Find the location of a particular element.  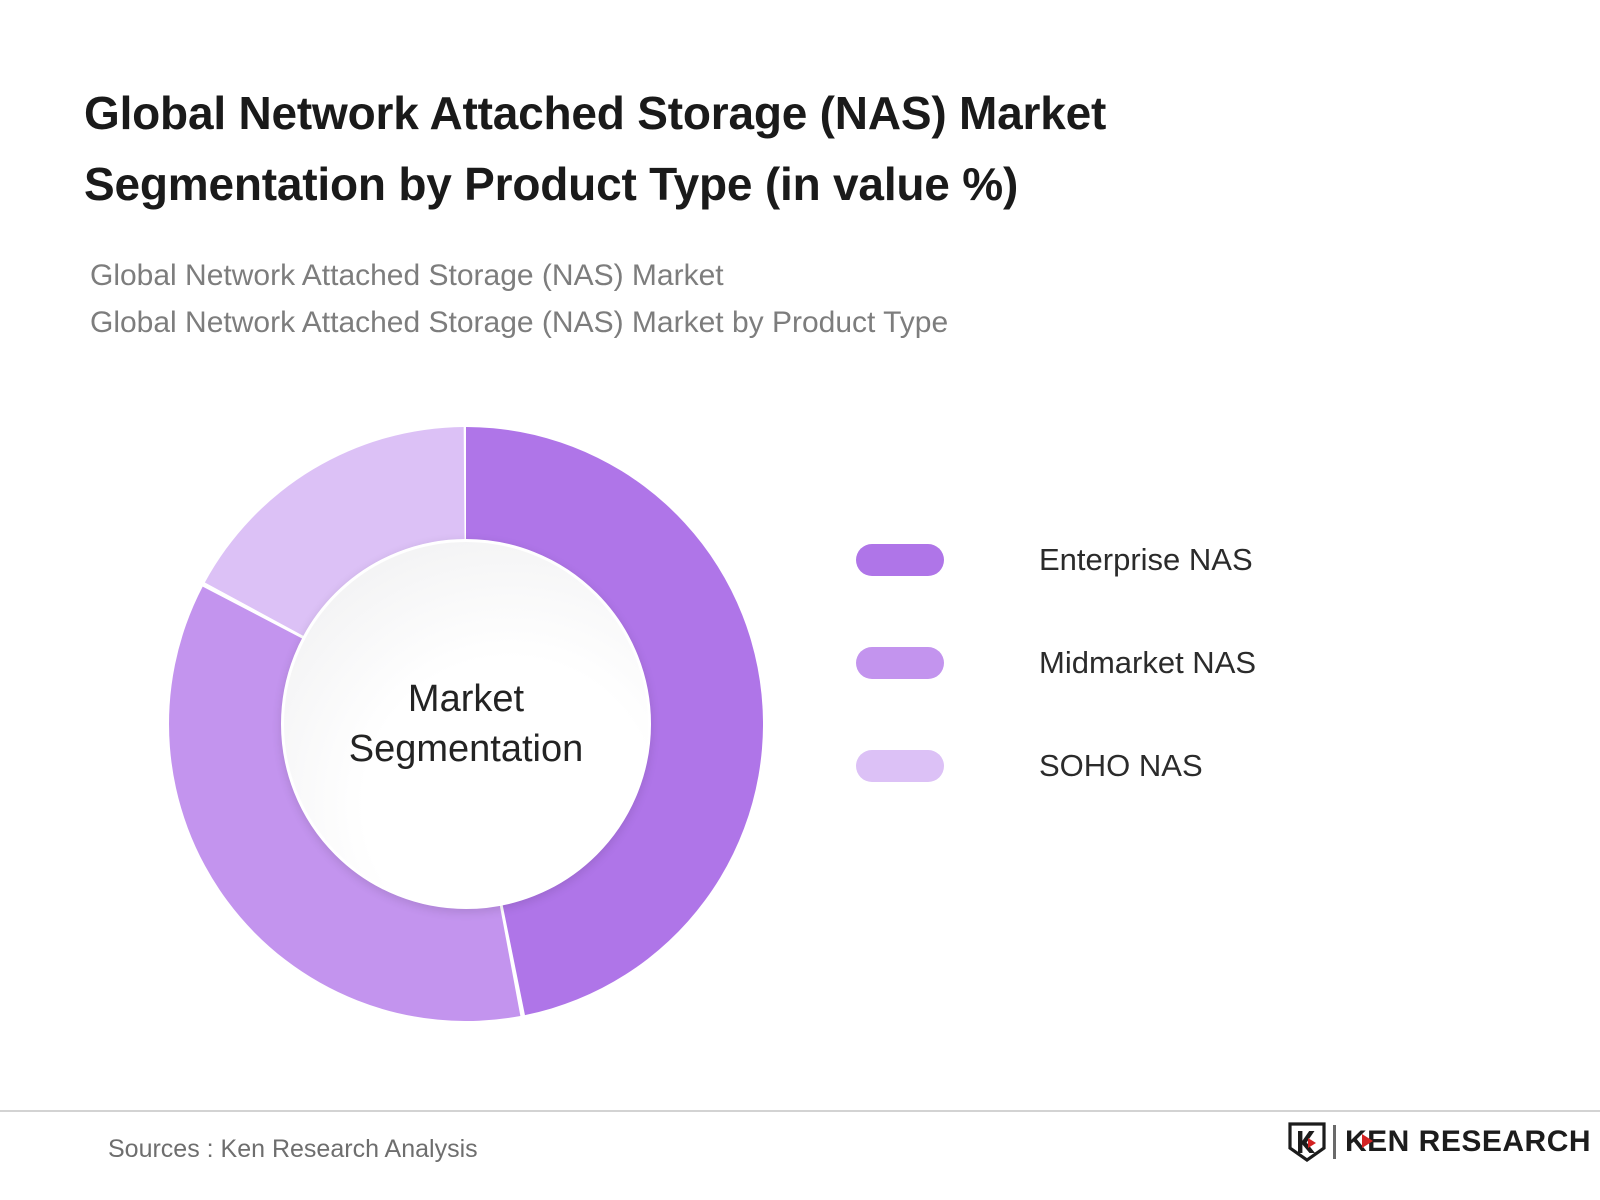

donut-center-line-2: Segmentation is located at coordinates (466, 749).